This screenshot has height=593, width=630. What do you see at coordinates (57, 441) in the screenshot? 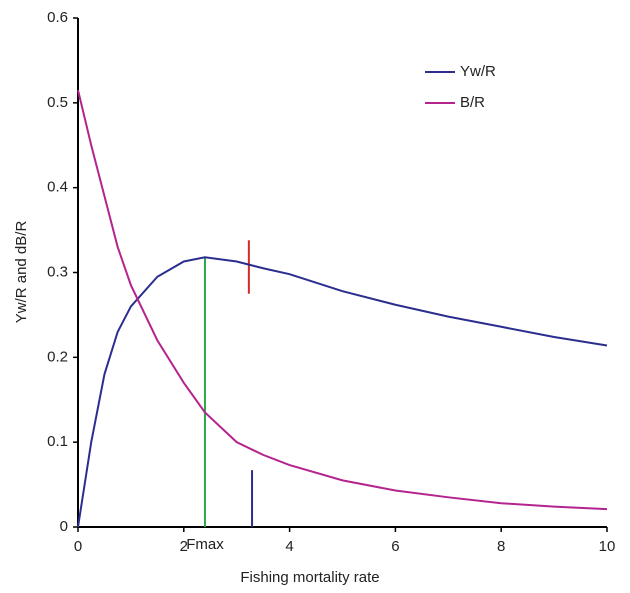
I see `y-tick-label: 0.1` at bounding box center [57, 441].